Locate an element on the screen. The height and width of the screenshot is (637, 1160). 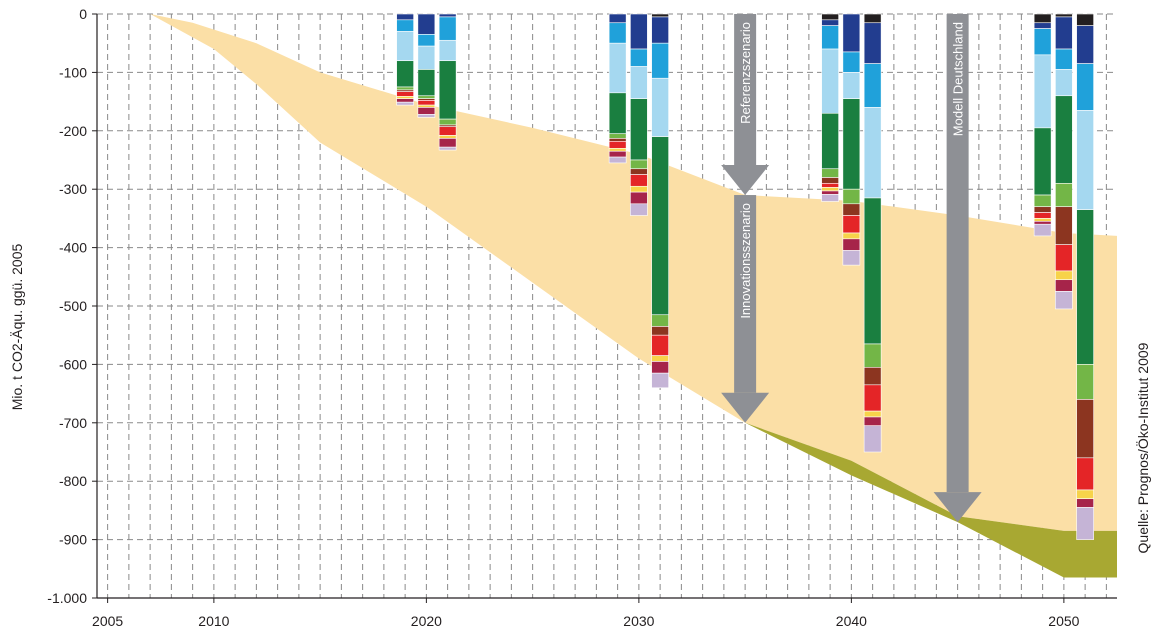
x-tick-label: 2050 is located at coordinates (1063, 621).